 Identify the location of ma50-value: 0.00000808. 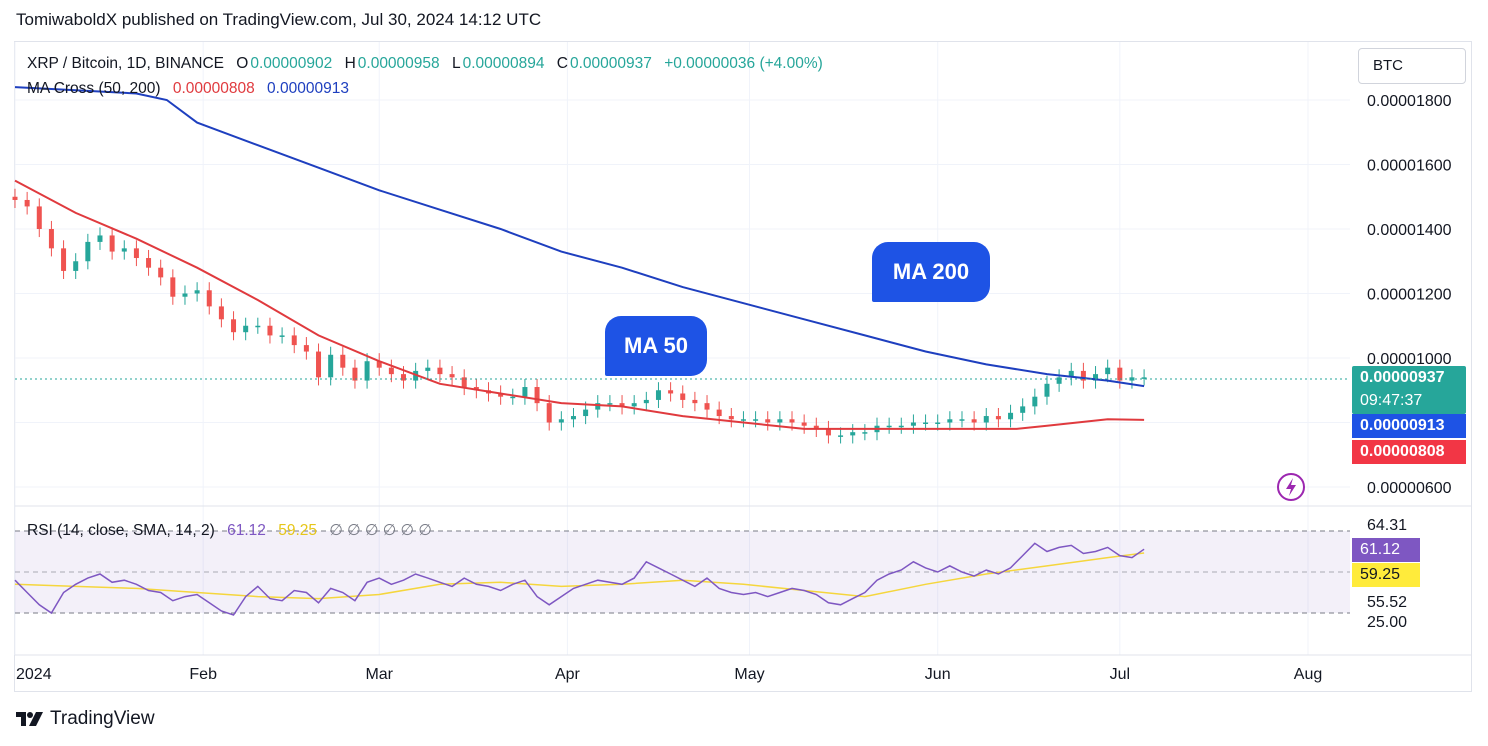
(213, 88).